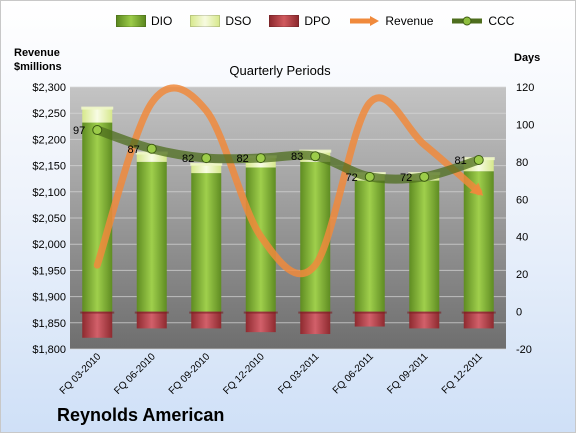 This screenshot has height=433, width=576. I want to click on category-tick-label: FQ 03-2010, so click(81, 374).